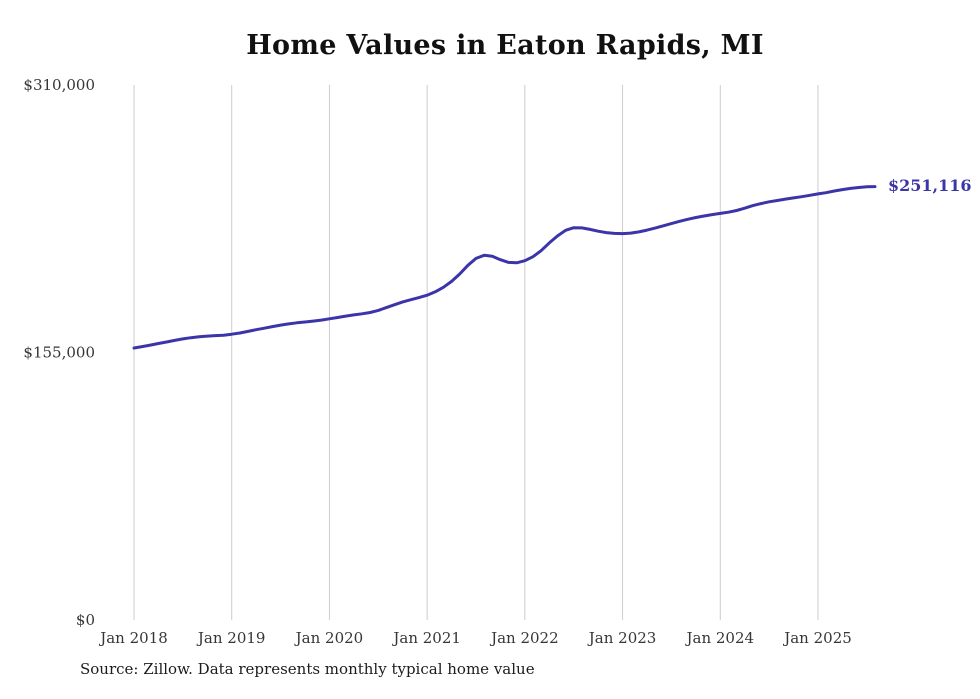  I want to click on x-axis-tick-label: Jan 2021, so click(426, 638).